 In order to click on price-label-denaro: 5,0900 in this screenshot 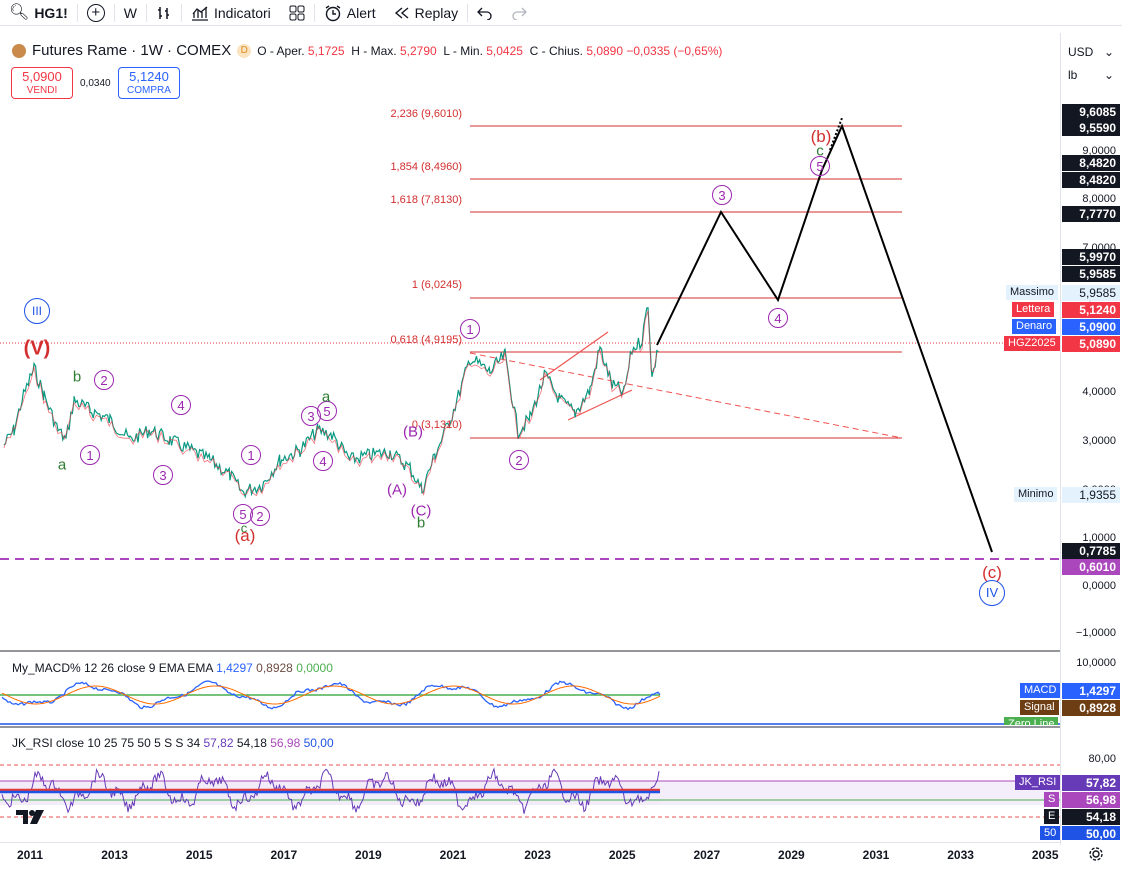, I will do `click(1091, 327)`.